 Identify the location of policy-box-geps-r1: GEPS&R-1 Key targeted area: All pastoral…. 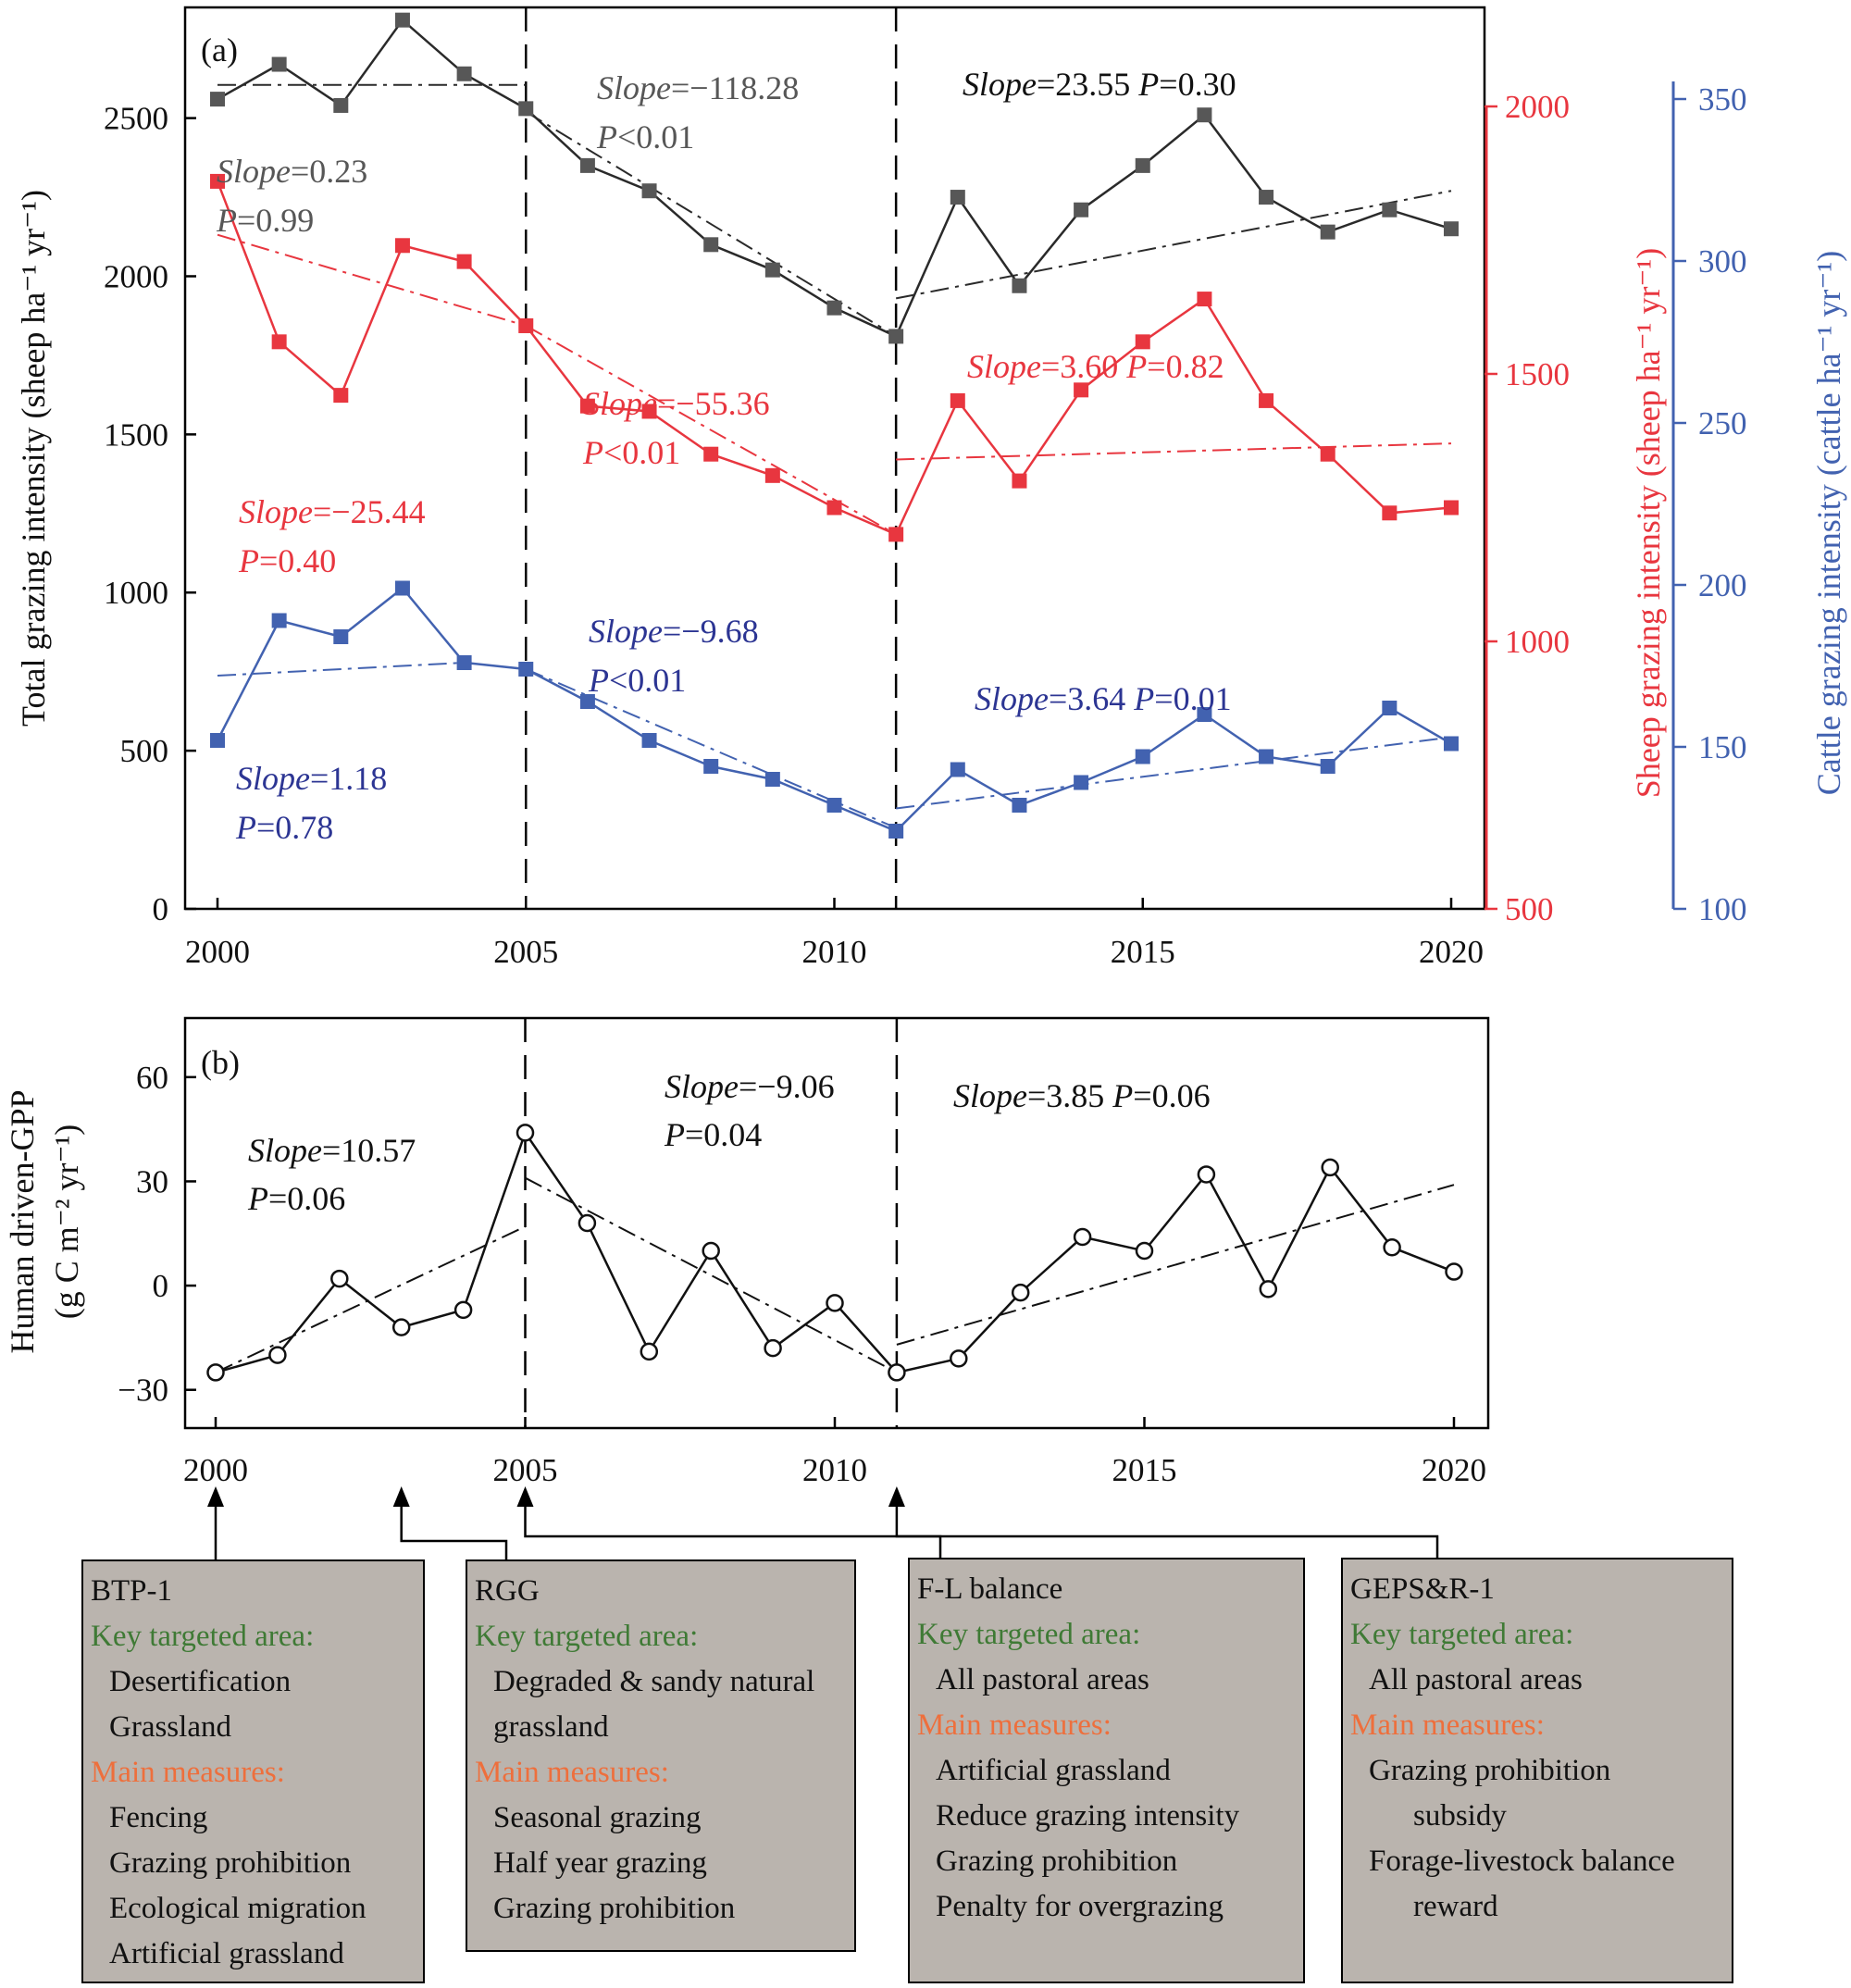
(1537, 1770).